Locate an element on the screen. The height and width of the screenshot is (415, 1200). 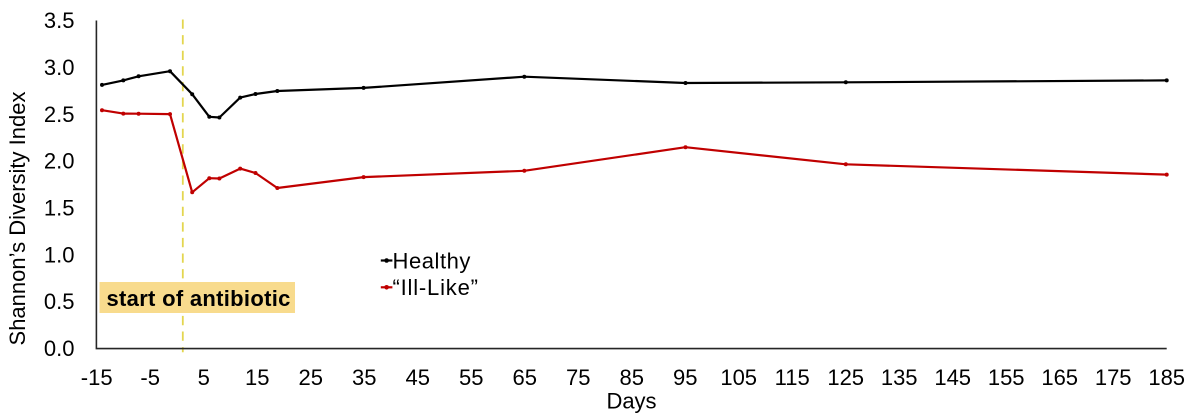
svg-text: 85 is located at coordinates (631, 377).